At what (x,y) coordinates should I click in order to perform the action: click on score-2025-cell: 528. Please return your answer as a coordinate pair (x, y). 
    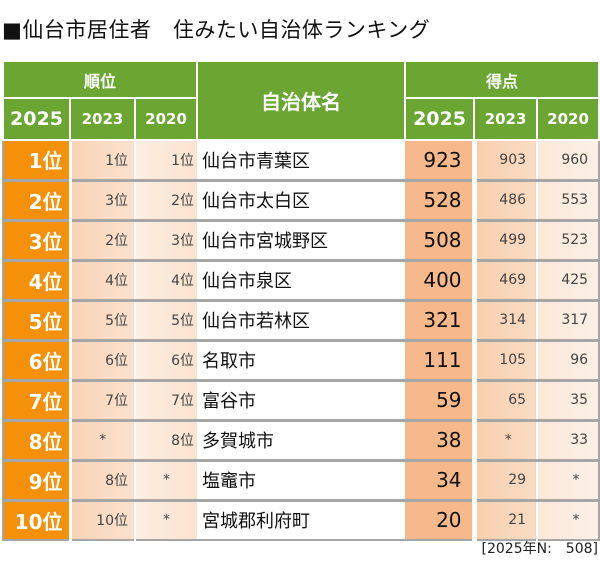
    Looking at the image, I should click on (441, 199).